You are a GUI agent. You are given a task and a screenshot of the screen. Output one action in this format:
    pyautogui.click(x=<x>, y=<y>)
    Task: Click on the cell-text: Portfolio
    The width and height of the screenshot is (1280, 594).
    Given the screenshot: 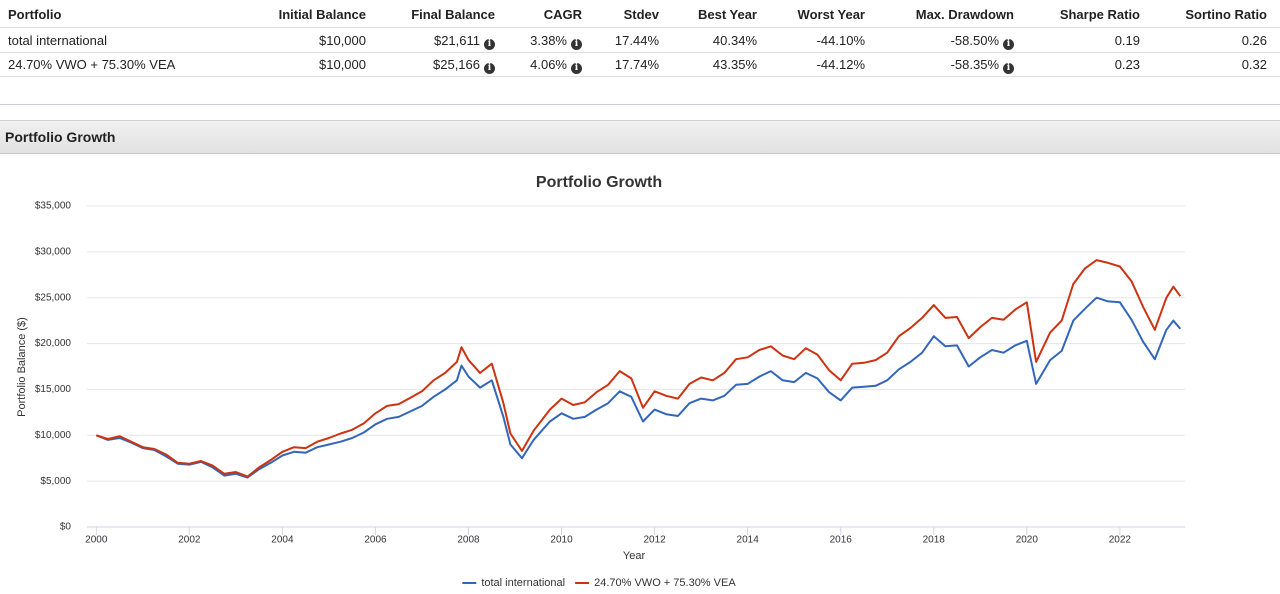 What is the action you would take?
    pyautogui.click(x=35, y=14)
    